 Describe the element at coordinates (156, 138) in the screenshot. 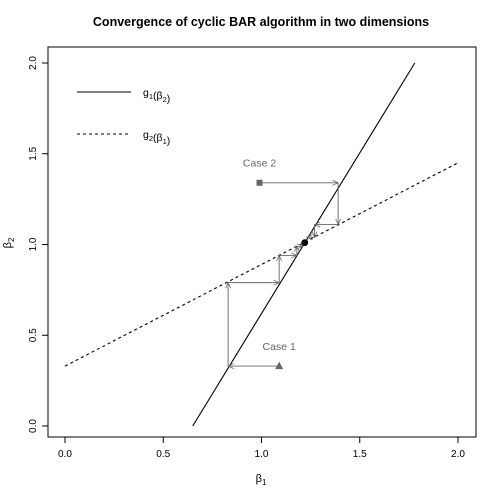

I see `legend-label-2: g2(β1)` at that location.